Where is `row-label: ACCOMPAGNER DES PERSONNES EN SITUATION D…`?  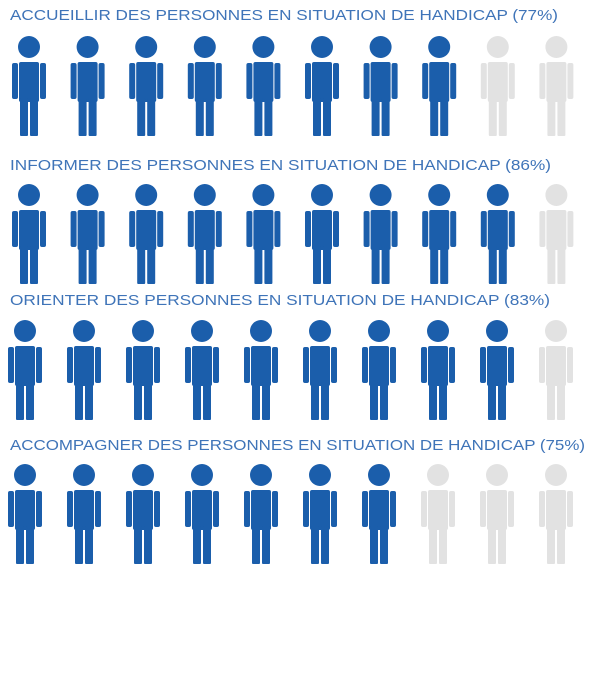
row-label: ACCOMPAGNER DES PERSONNES EN SITUATION D… is located at coordinates (297, 445).